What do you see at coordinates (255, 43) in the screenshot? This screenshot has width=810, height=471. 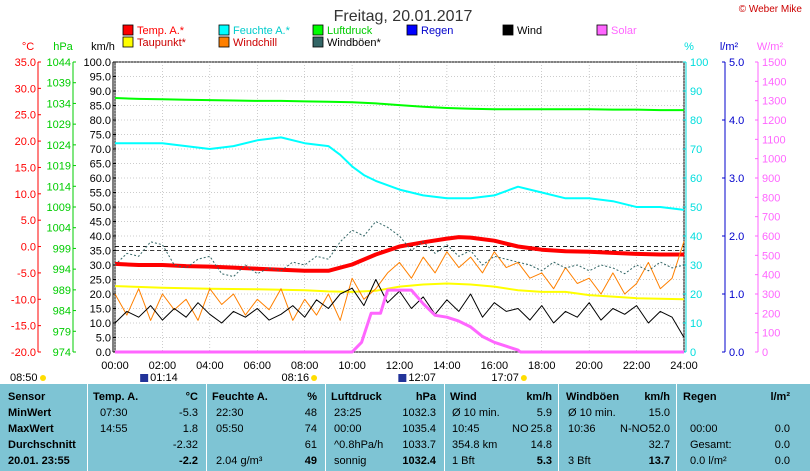 I see `legend-label: Windchill` at bounding box center [255, 43].